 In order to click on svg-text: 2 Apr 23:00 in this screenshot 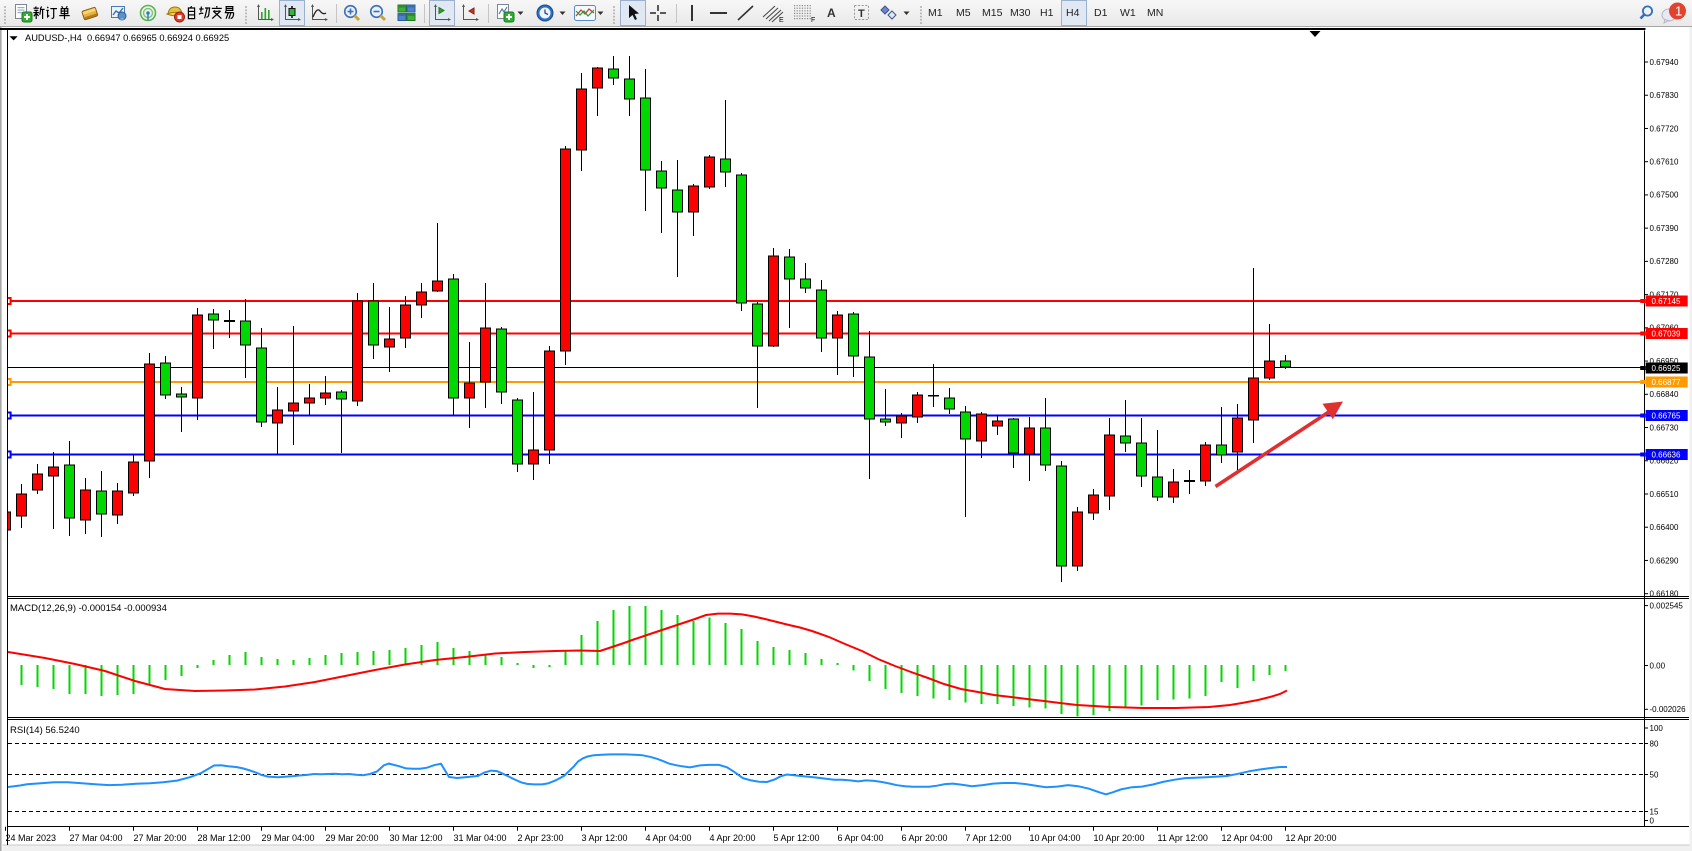, I will do `click(541, 838)`.